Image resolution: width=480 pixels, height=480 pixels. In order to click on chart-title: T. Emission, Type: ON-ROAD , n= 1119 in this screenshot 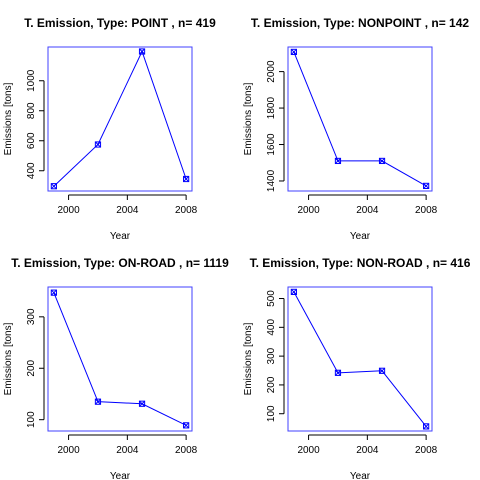, I will do `click(120, 263)`.